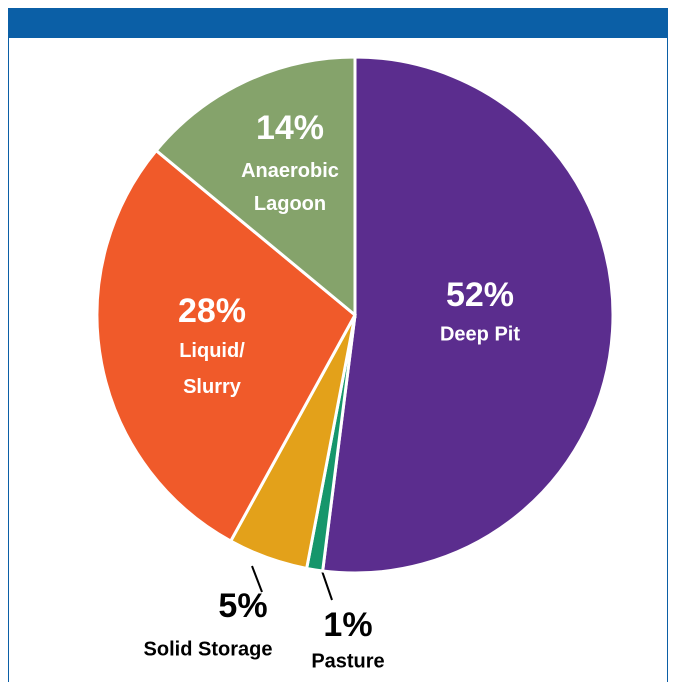 This screenshot has height=687, width=677. Describe the element at coordinates (212, 311) in the screenshot. I see `value-label: 28%` at that location.